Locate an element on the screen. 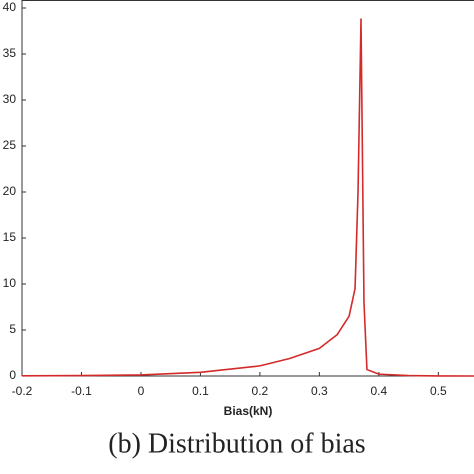 This screenshot has width=474, height=474. caption: (b) Distribution of bias is located at coordinates (236, 443).